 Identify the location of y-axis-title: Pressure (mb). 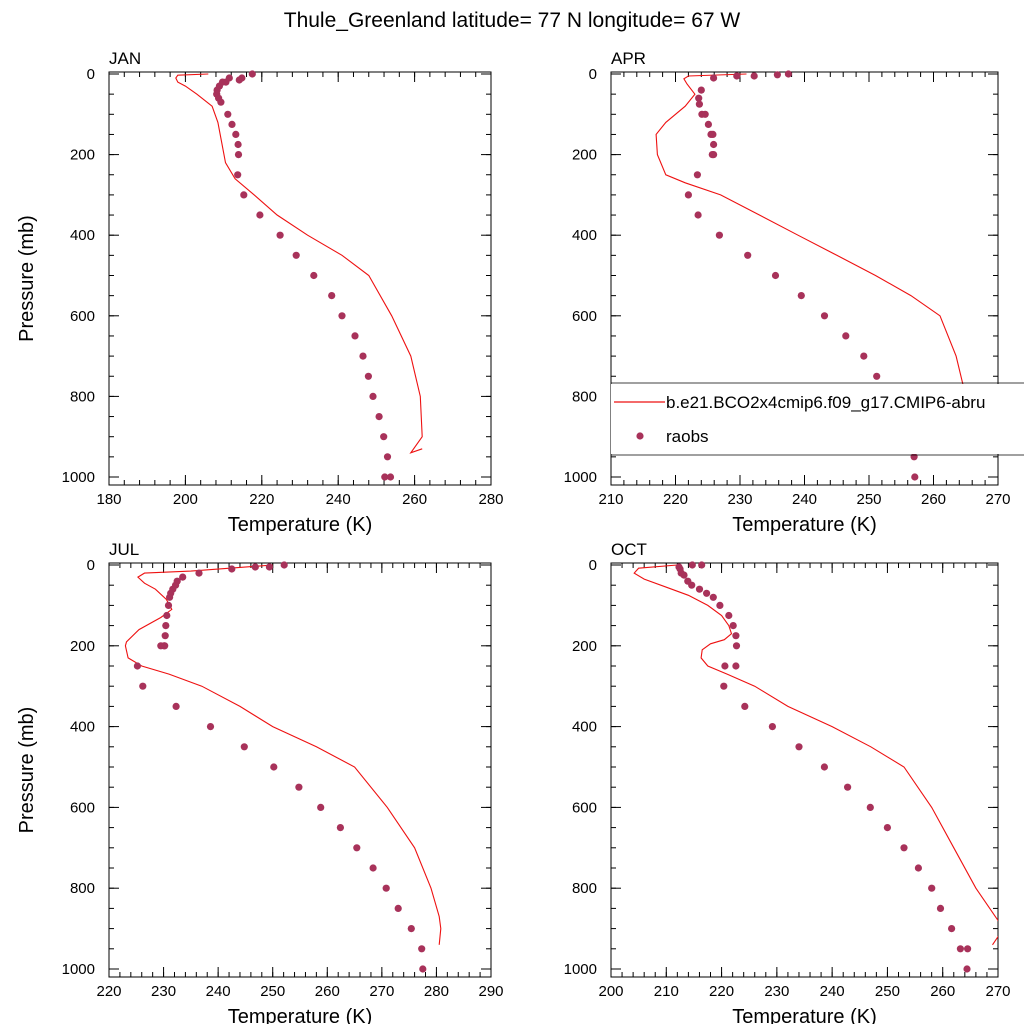
(27, 278).